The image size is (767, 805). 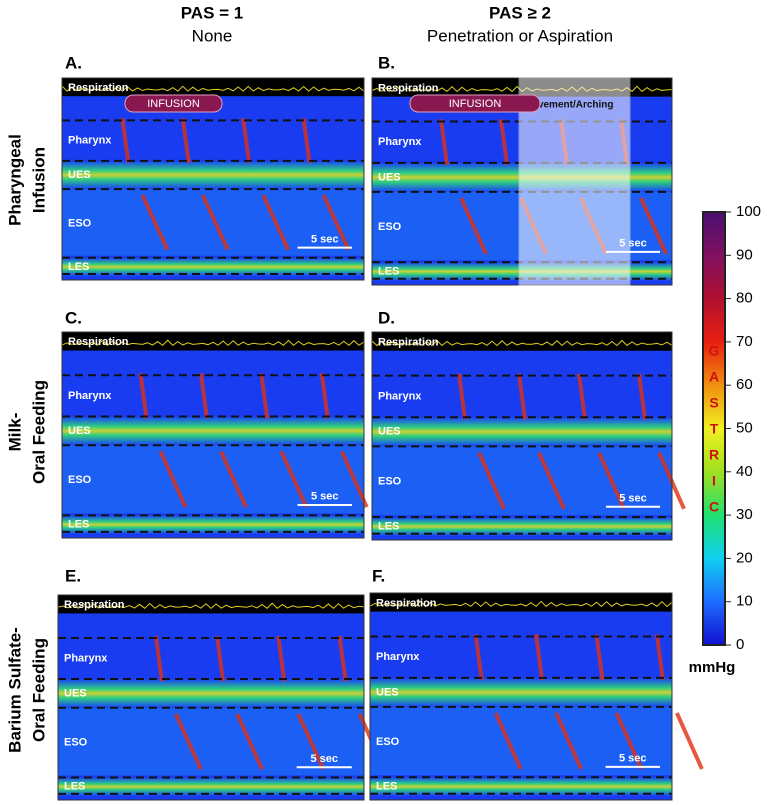 What do you see at coordinates (744, 341) in the screenshot?
I see `colorbar-tick-label: 70` at bounding box center [744, 341].